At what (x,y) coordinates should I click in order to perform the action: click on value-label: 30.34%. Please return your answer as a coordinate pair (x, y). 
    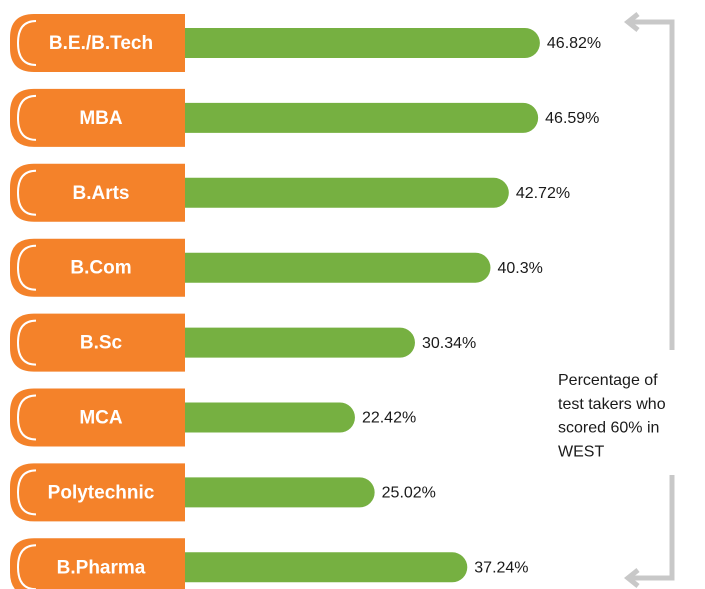
    Looking at the image, I should click on (449, 343).